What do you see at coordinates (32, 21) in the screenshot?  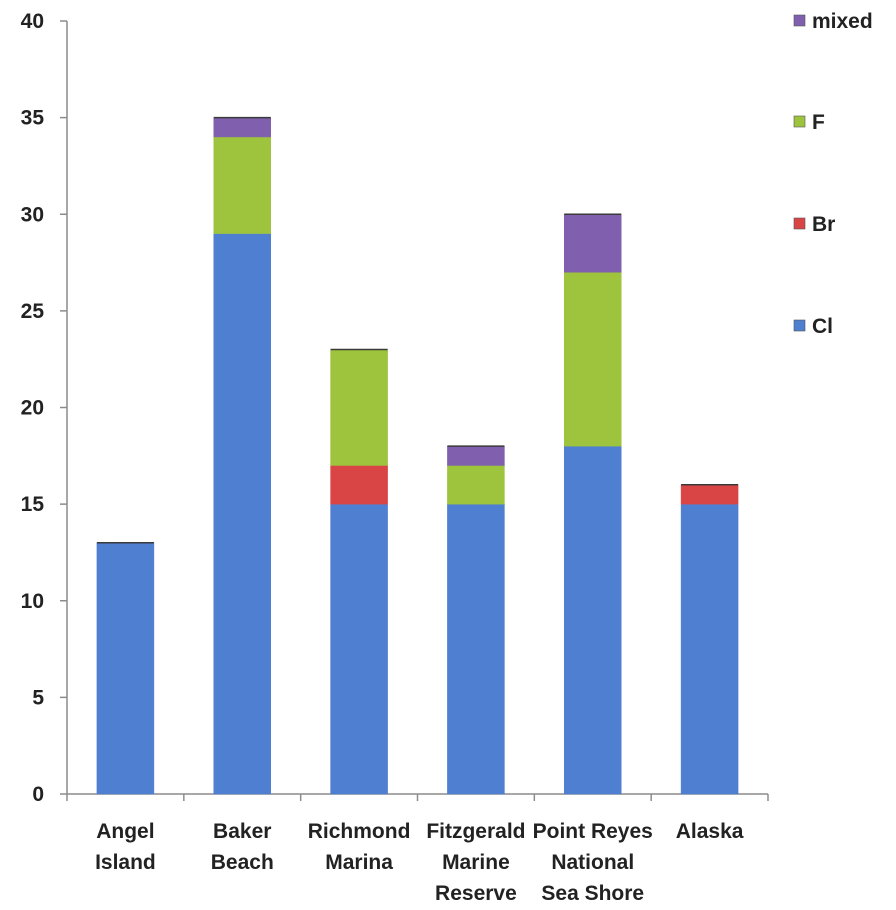 I see `y-tick-label: 40` at bounding box center [32, 21].